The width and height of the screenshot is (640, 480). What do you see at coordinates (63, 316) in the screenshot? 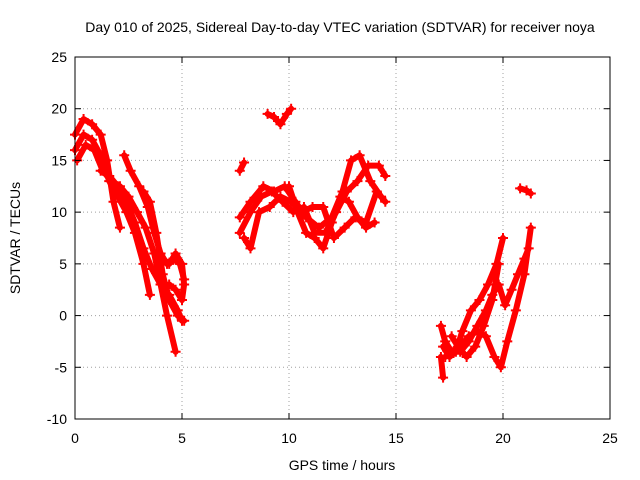
I see `y-tick-label-2: 0` at bounding box center [63, 316].